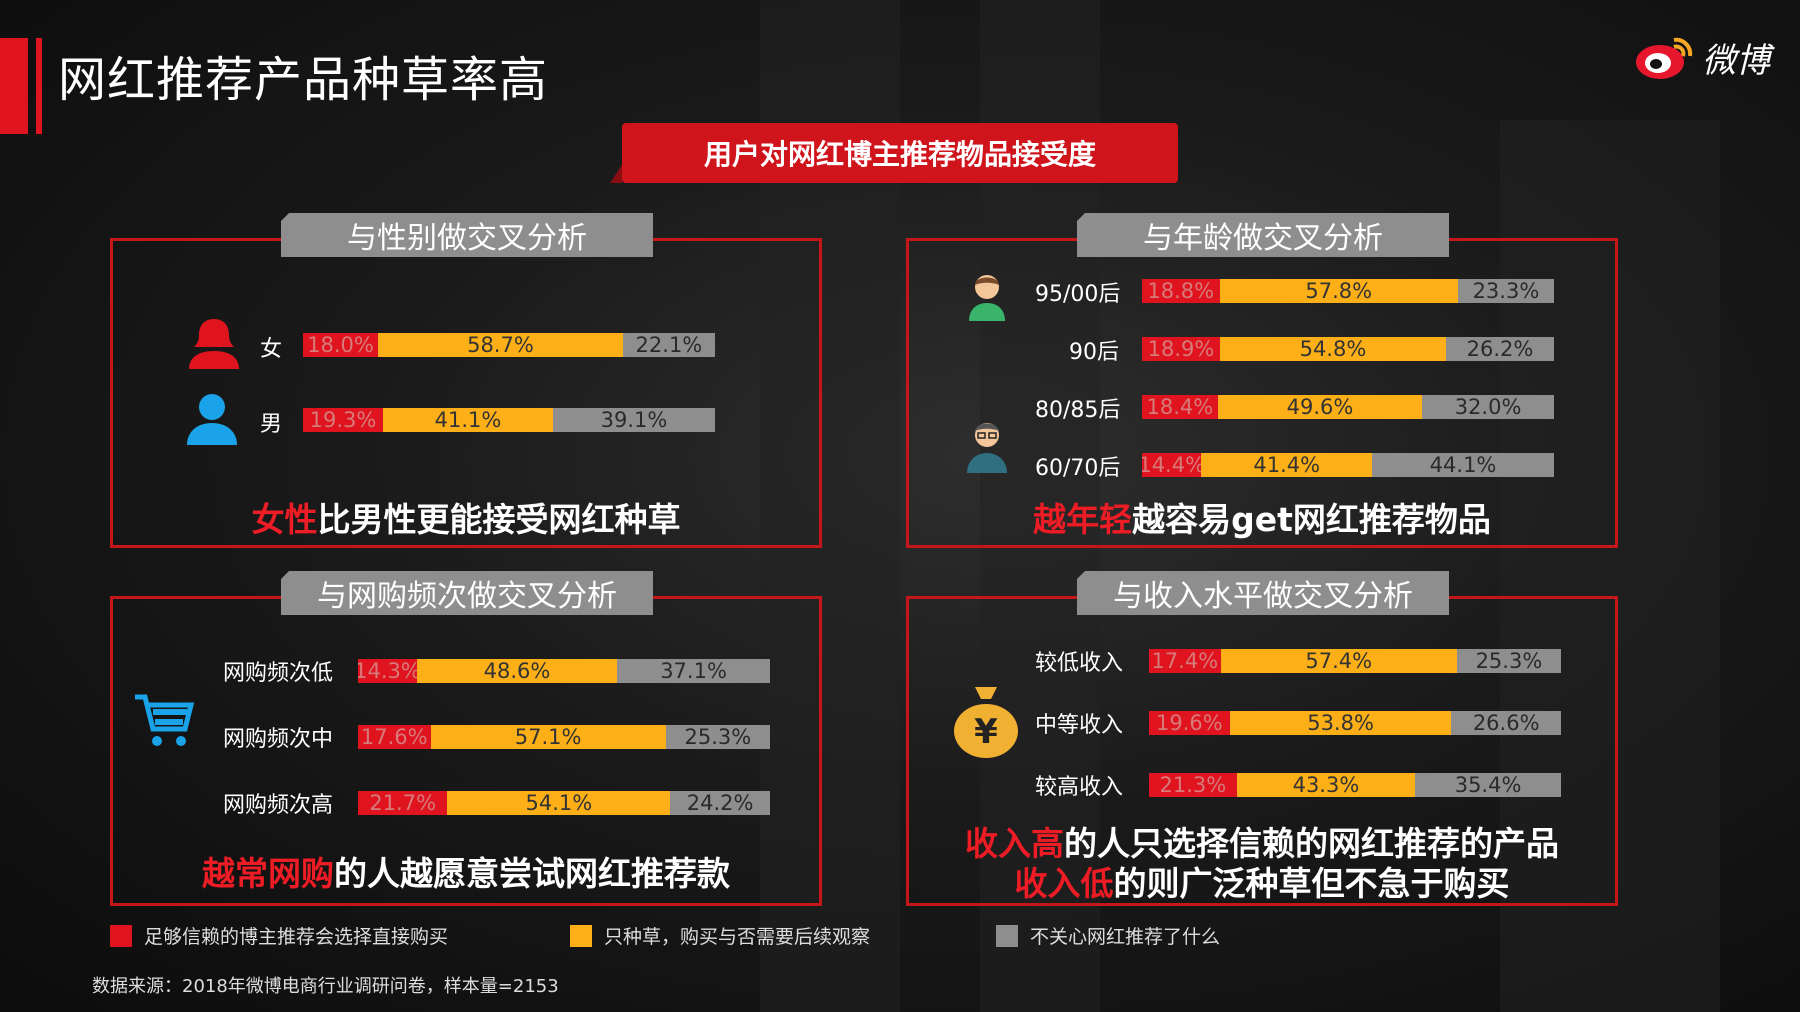 Image resolution: width=1800 pixels, height=1012 pixels. What do you see at coordinates (987, 298) in the screenshot?
I see `young-person-icon` at bounding box center [987, 298].